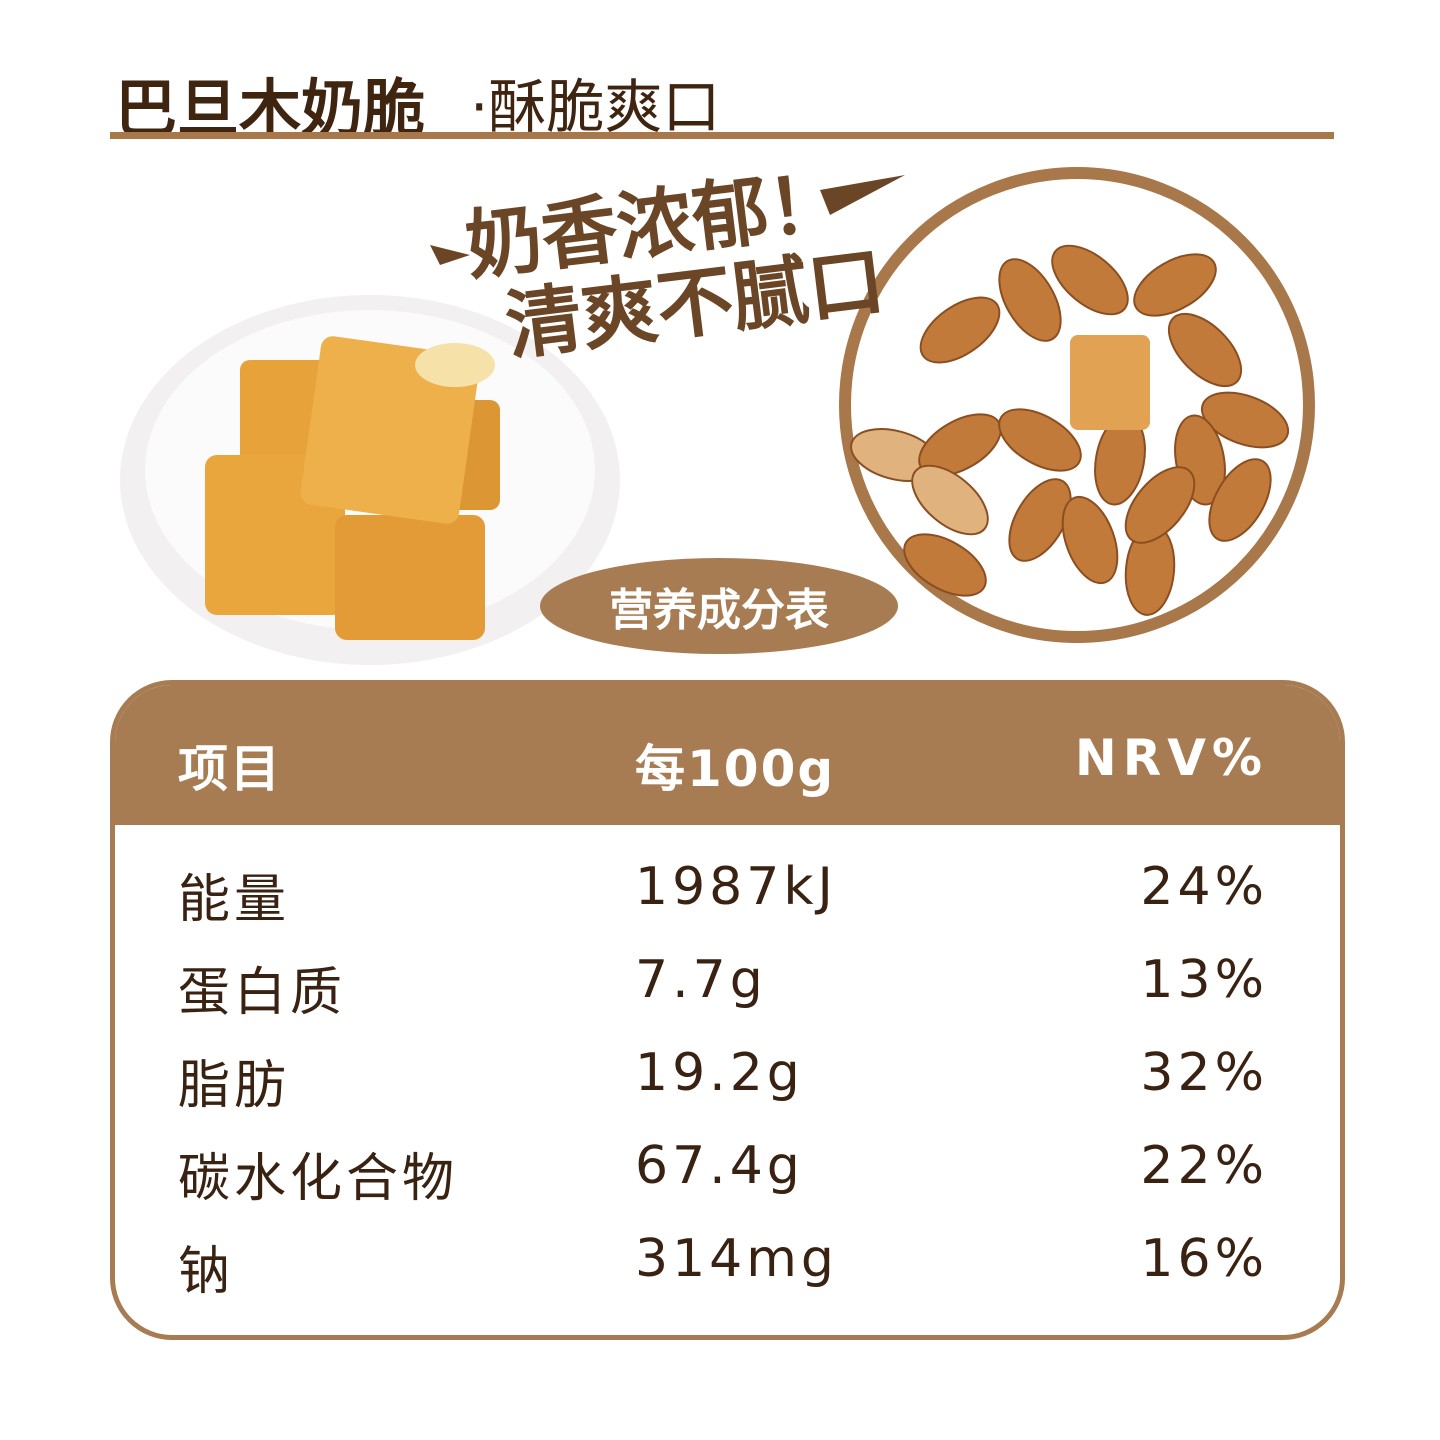  What do you see at coordinates (1204, 1073) in the screenshot?
I see `table-cell: 32%` at bounding box center [1204, 1073].